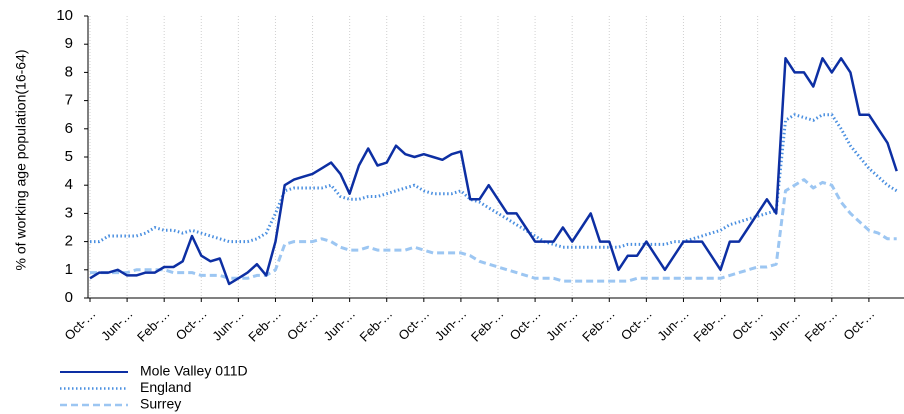  Describe the element at coordinates (69, 71) in the screenshot. I see `y-tick-label: 8` at that location.